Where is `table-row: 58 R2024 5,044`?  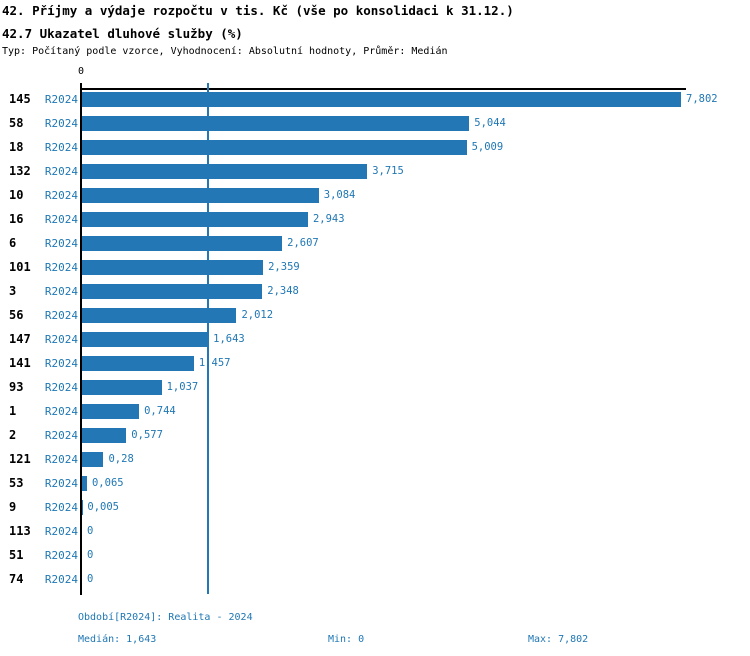
table-row: 58 R2024 5,044 is located at coordinates (375, 123).